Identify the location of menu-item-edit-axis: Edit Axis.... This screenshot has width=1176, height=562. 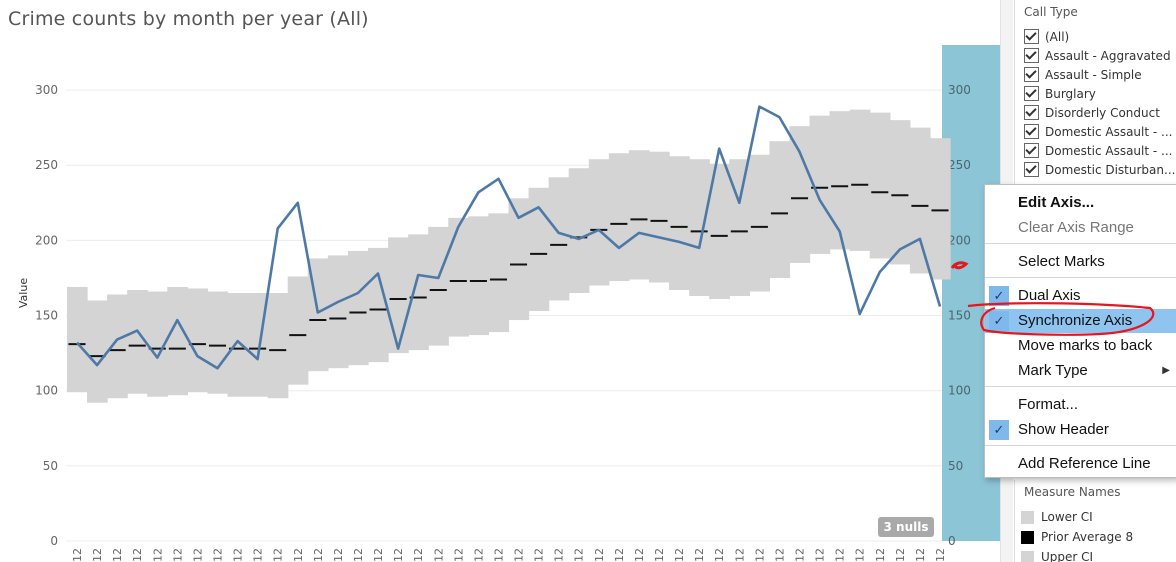
(1080, 203).